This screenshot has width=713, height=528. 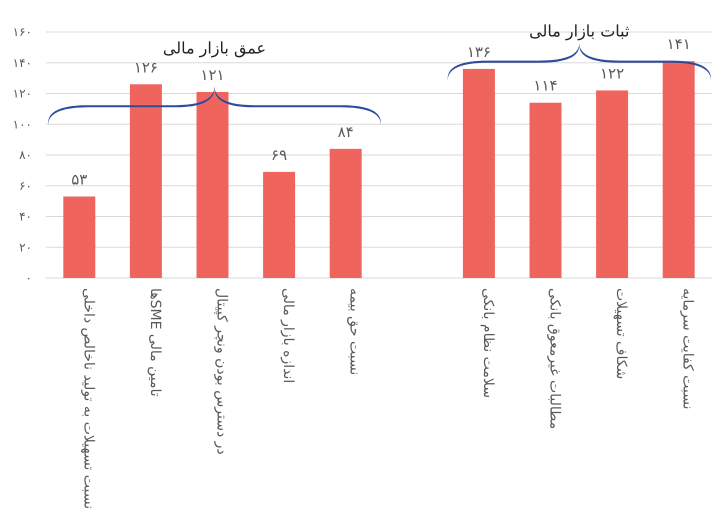 I want to click on y-tick-label: ۱۲۰, so click(x=22, y=93).